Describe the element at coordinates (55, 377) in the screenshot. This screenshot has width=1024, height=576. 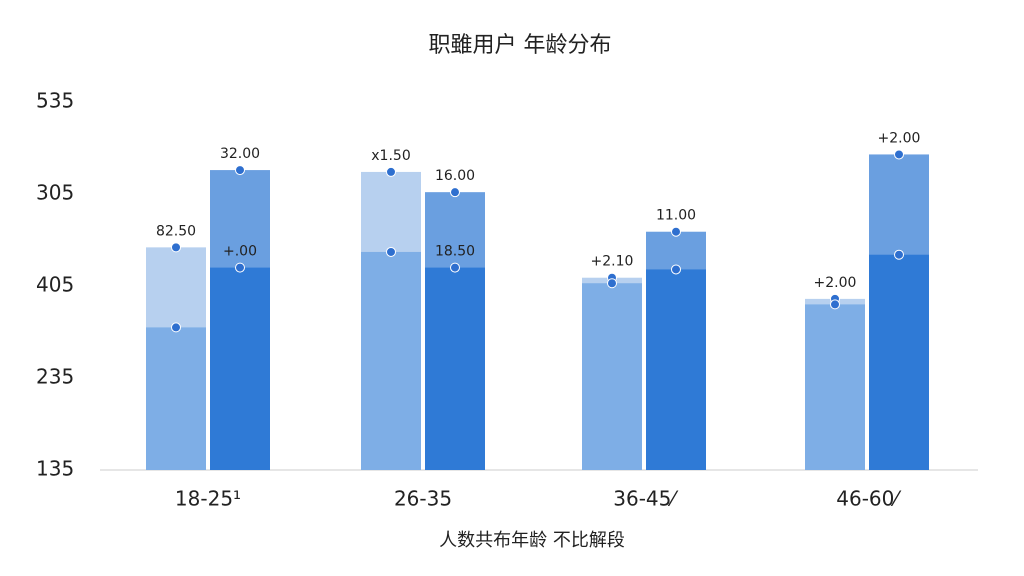
I see `y-tick-label: 235` at that location.